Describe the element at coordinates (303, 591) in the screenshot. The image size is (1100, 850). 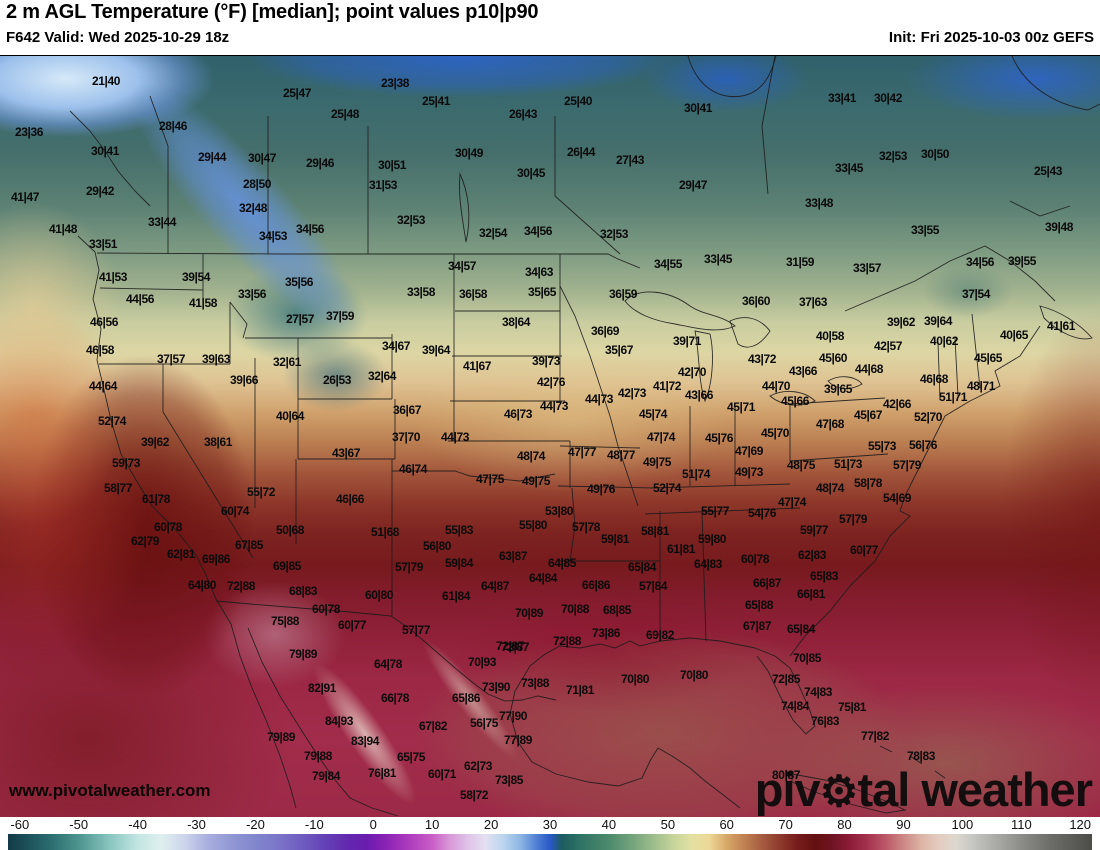
I see `point-value: 68|83` at that location.